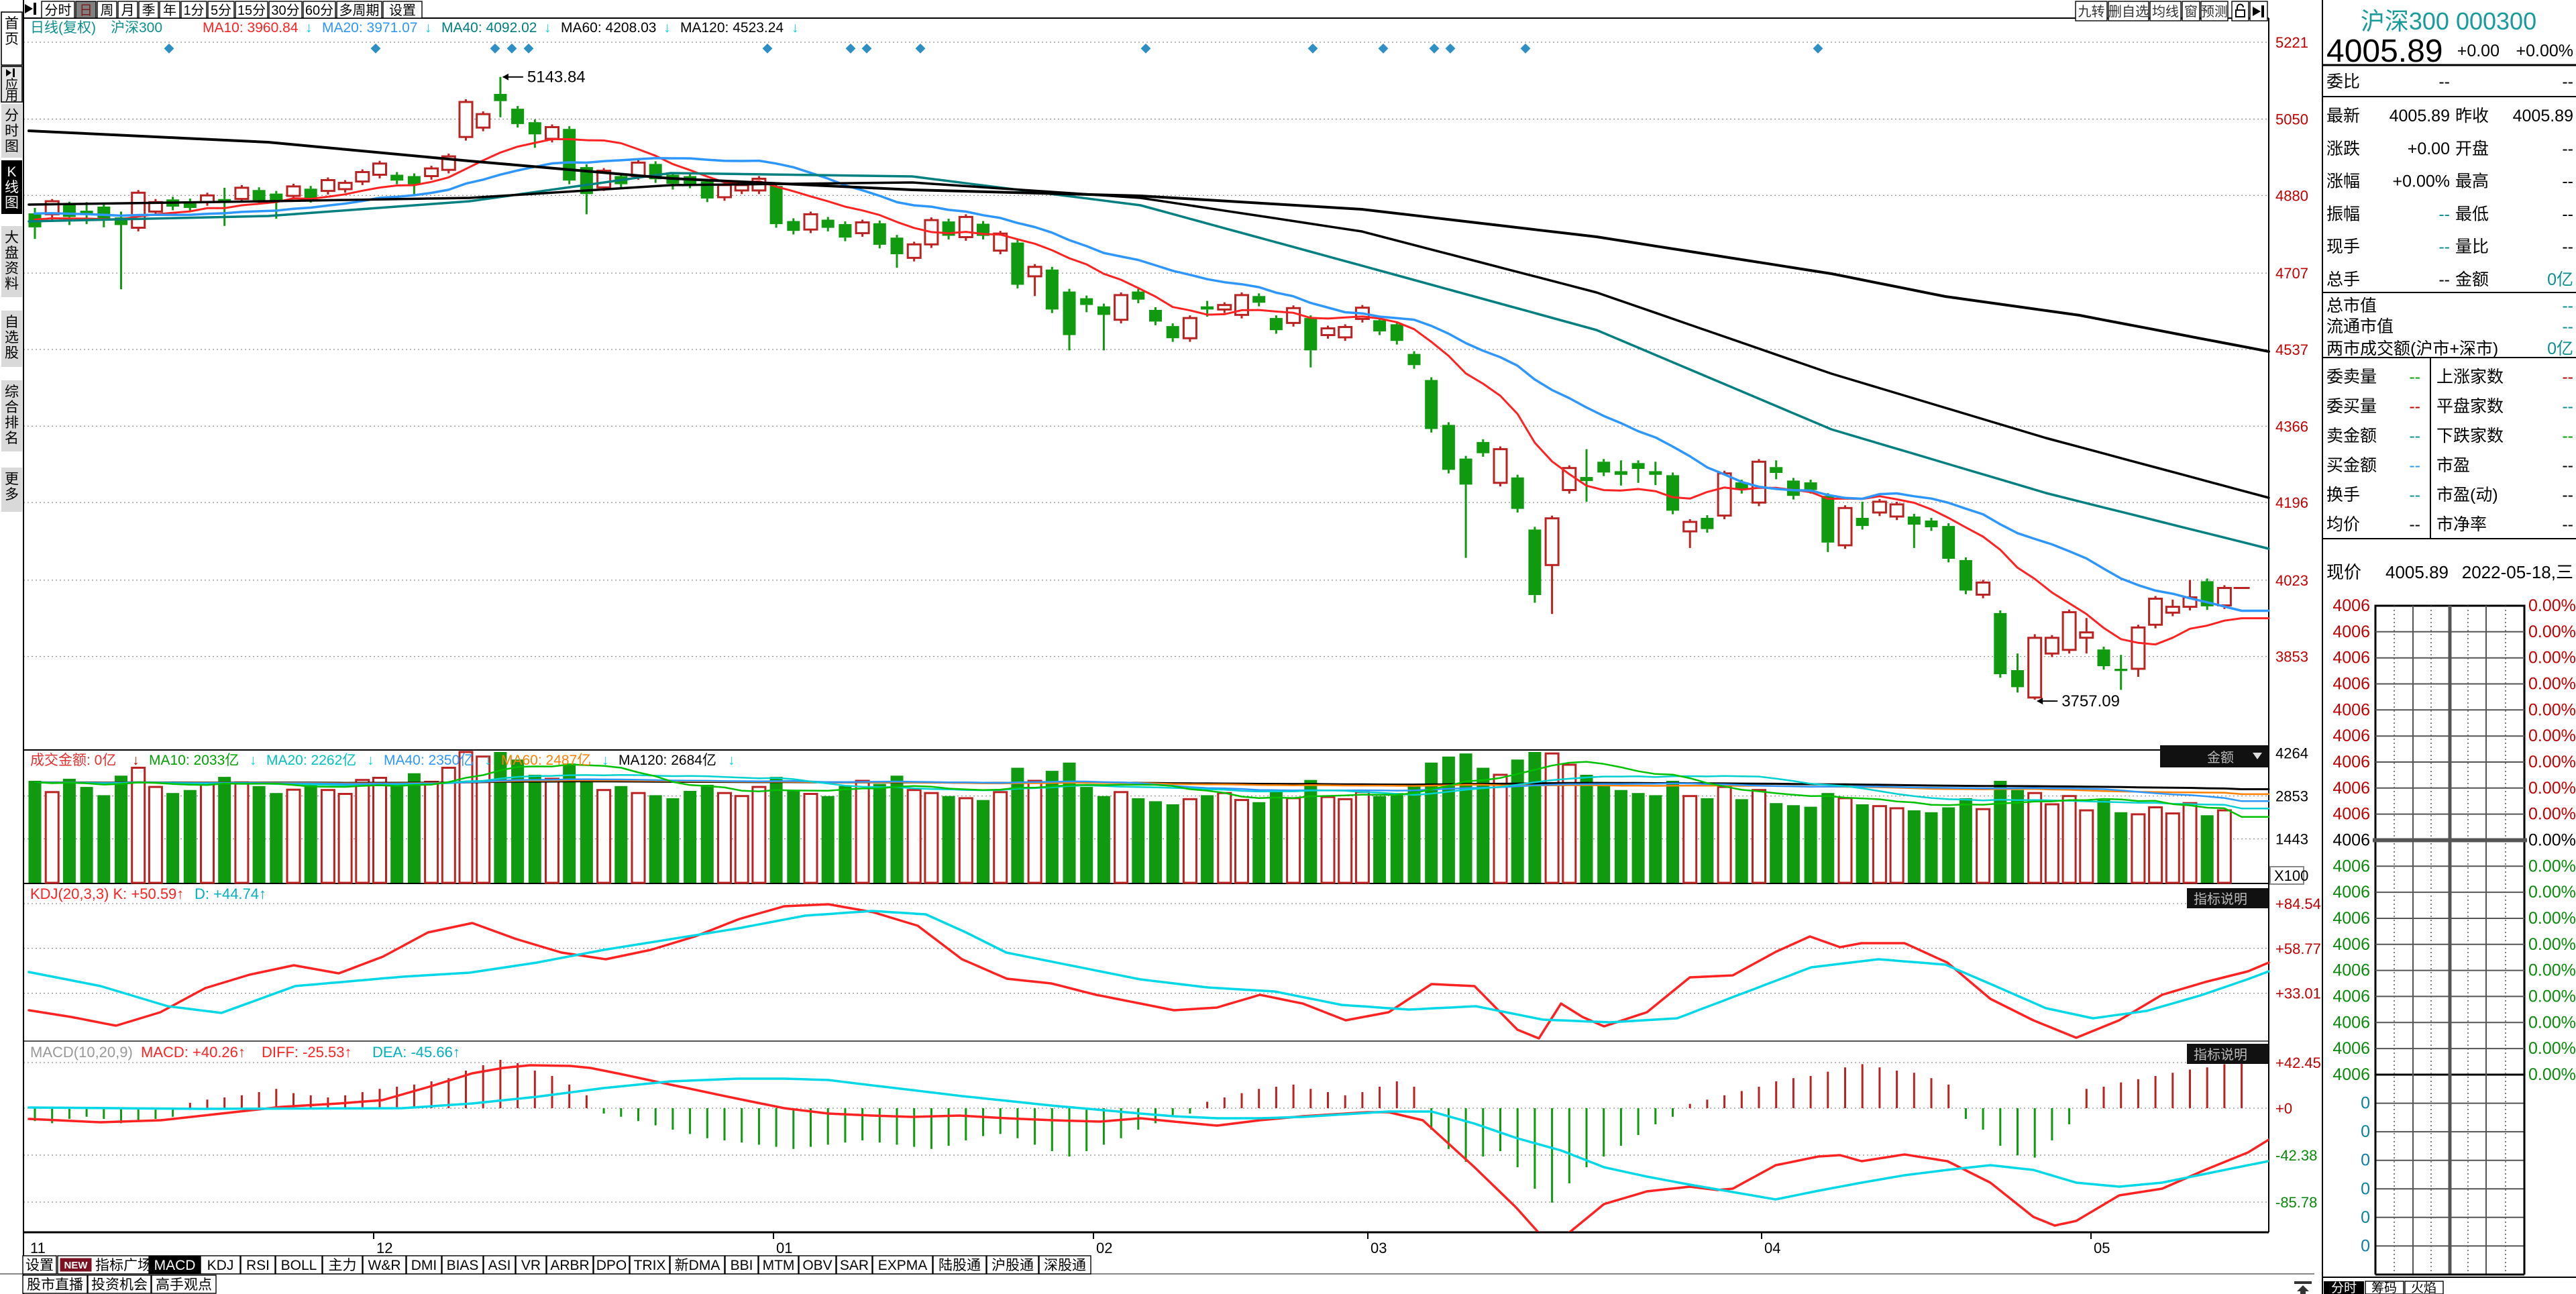 Image resolution: width=2576 pixels, height=1294 pixels. What do you see at coordinates (193, 10) in the screenshot?
I see `svg-text: 1分` at bounding box center [193, 10].